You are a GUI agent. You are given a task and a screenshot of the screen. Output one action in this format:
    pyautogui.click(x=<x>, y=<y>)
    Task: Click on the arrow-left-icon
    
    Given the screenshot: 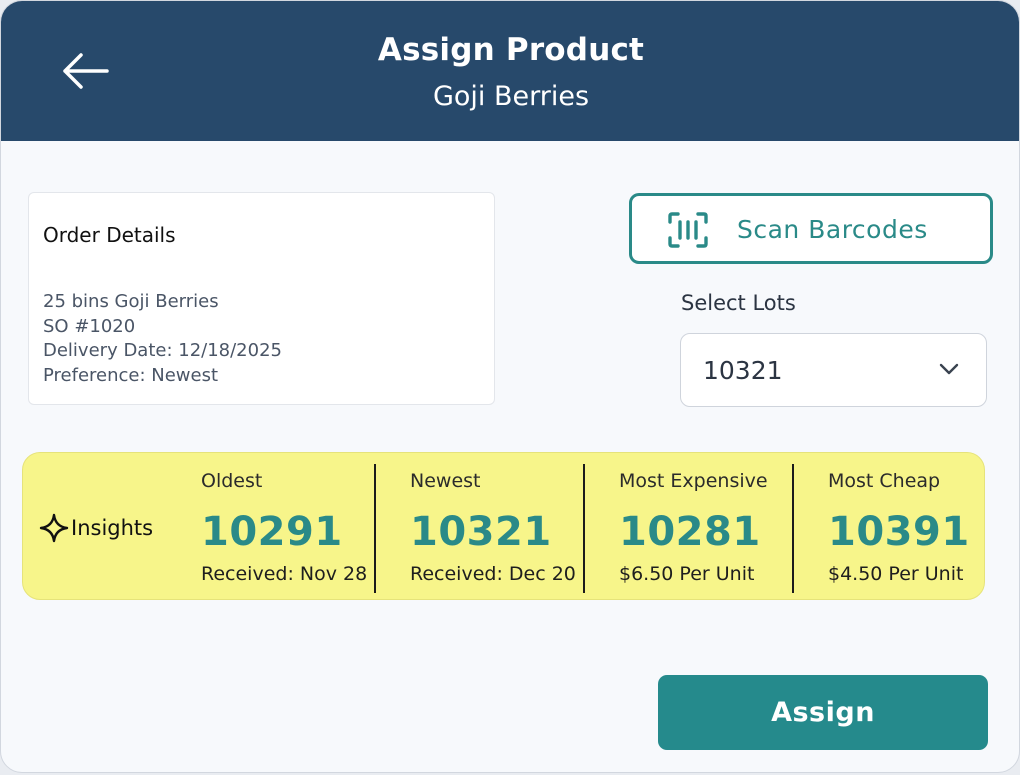 What is the action you would take?
    pyautogui.click(x=86, y=71)
    